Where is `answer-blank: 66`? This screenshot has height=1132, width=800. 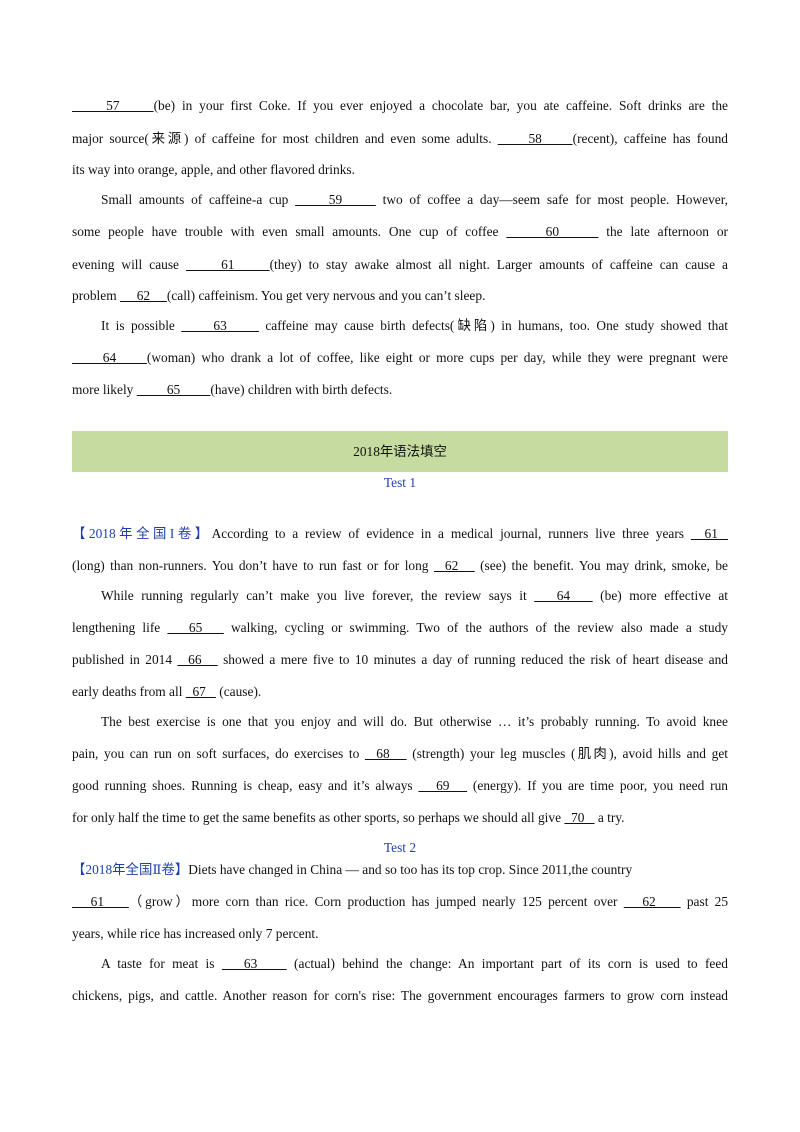
answer-blank: 66 is located at coordinates (197, 659).